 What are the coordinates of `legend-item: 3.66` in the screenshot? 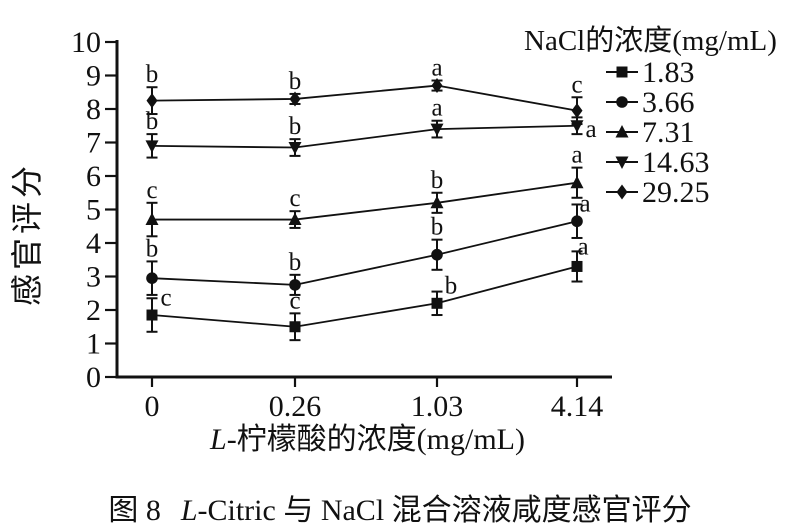 It's located at (650, 102).